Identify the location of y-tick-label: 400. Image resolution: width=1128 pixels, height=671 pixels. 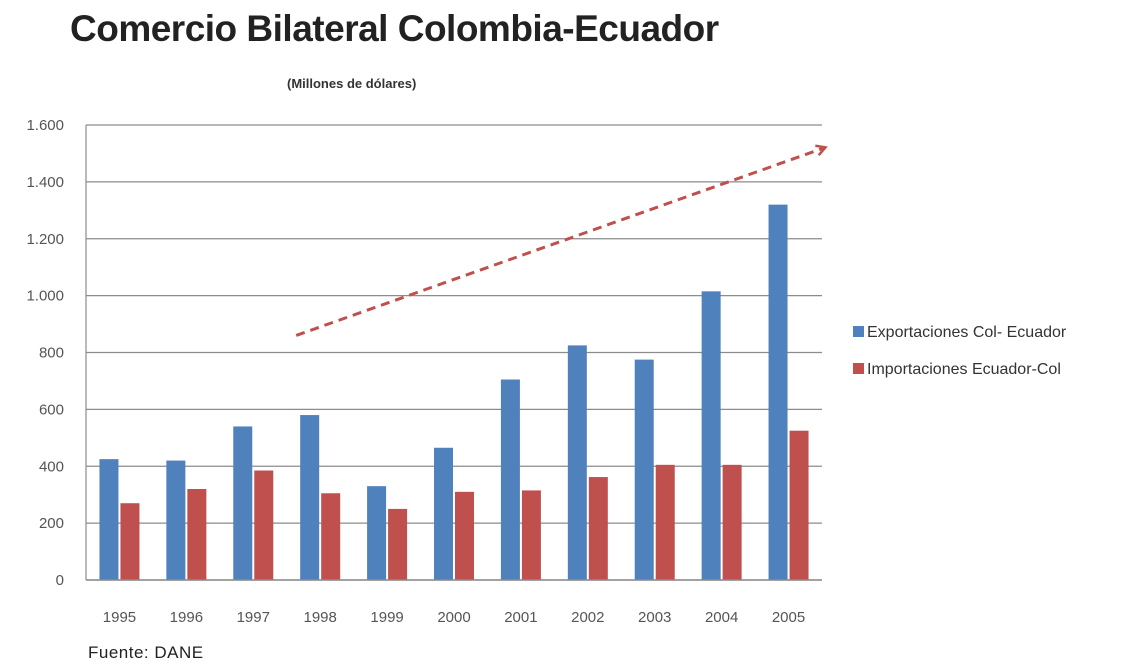
(51, 466).